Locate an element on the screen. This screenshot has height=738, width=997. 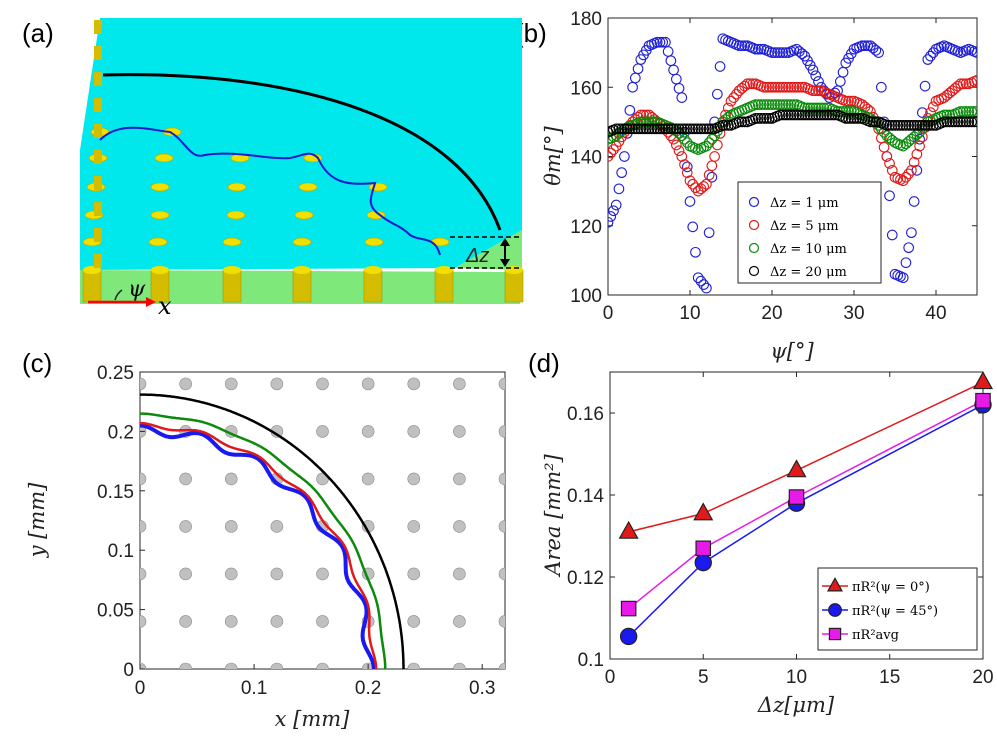
post-edge is located at coordinates (98, 105).